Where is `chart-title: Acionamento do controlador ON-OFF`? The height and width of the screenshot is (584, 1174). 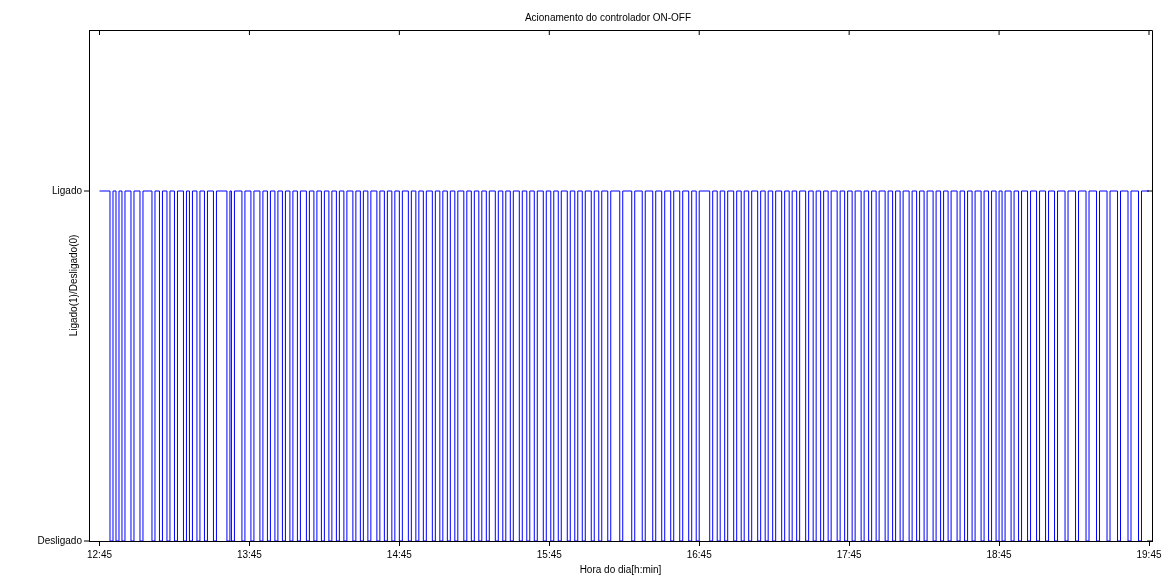 chart-title: Acionamento do controlador ON-OFF is located at coordinates (608, 17).